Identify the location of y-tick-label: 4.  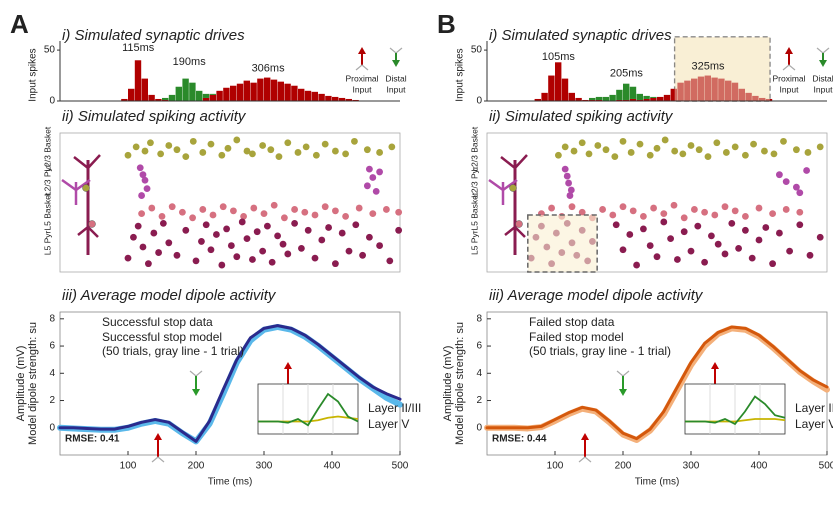
(479, 373).